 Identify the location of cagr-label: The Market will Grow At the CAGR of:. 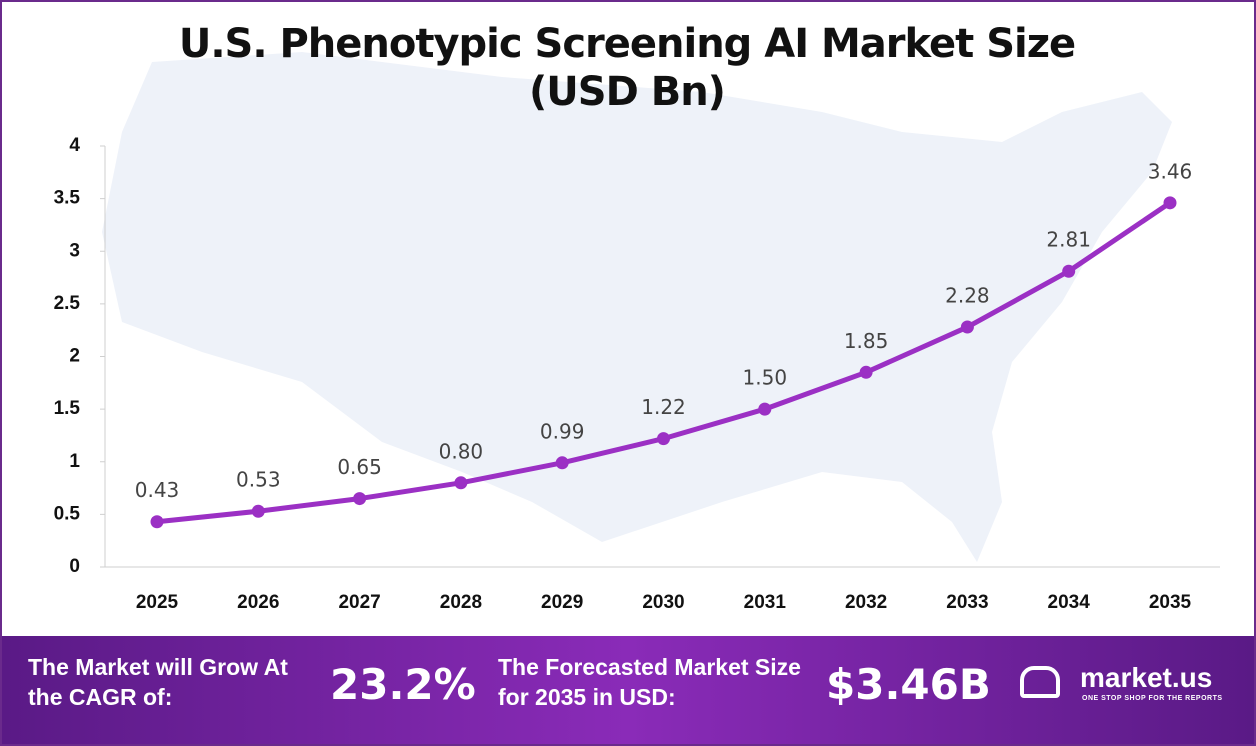
(158, 682).